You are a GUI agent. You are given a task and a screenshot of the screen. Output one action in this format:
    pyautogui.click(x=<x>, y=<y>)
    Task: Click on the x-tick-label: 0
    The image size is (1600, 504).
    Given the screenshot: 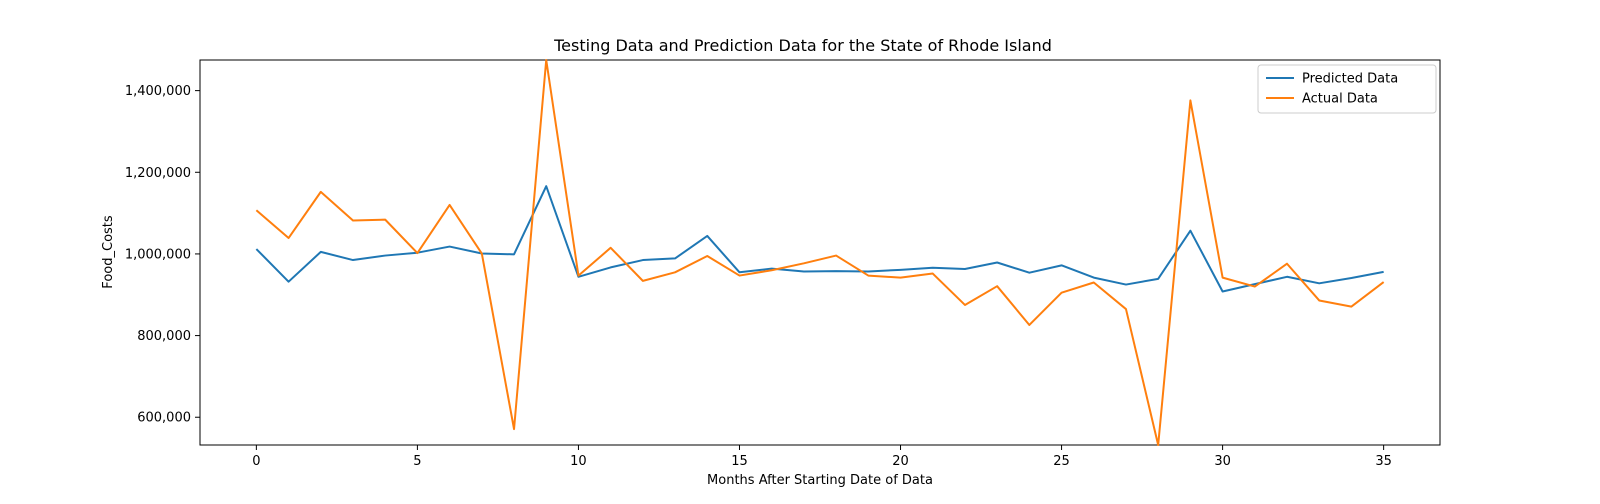 What is the action you would take?
    pyautogui.click(x=256, y=461)
    